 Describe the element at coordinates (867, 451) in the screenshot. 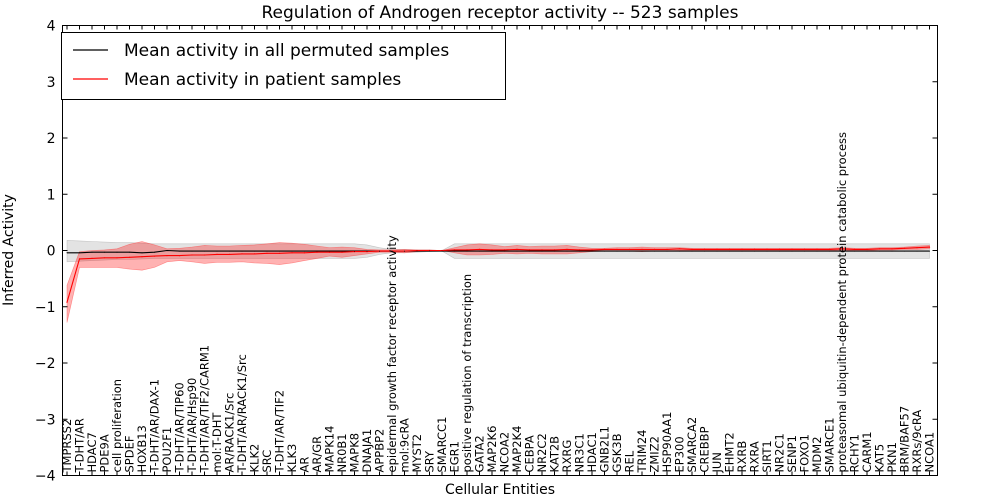

I see `entity-label: CARM1` at that location.